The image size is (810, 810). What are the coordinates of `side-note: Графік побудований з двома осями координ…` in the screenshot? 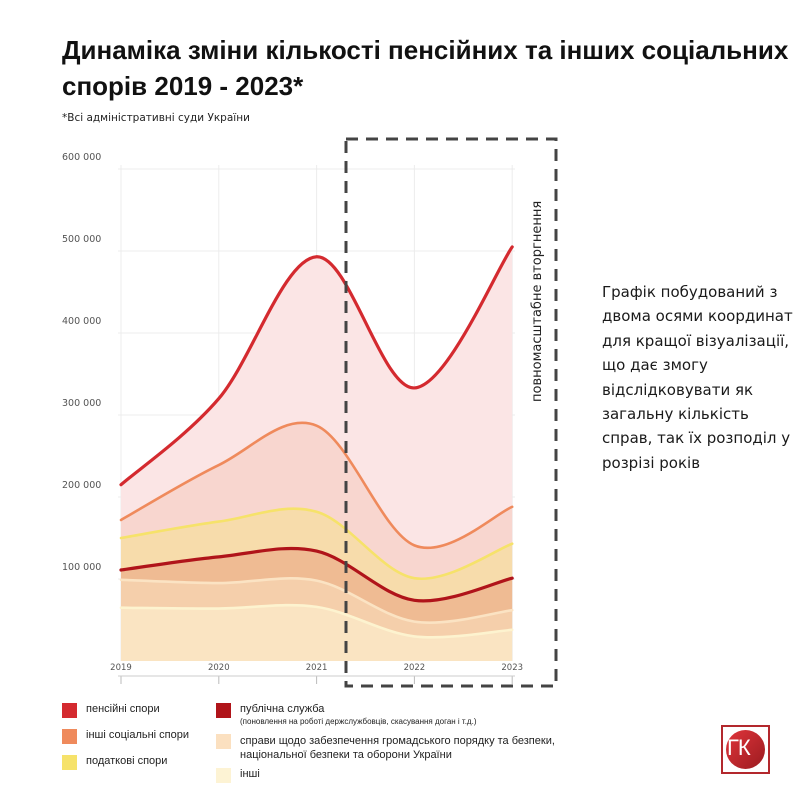 It's located at (697, 377).